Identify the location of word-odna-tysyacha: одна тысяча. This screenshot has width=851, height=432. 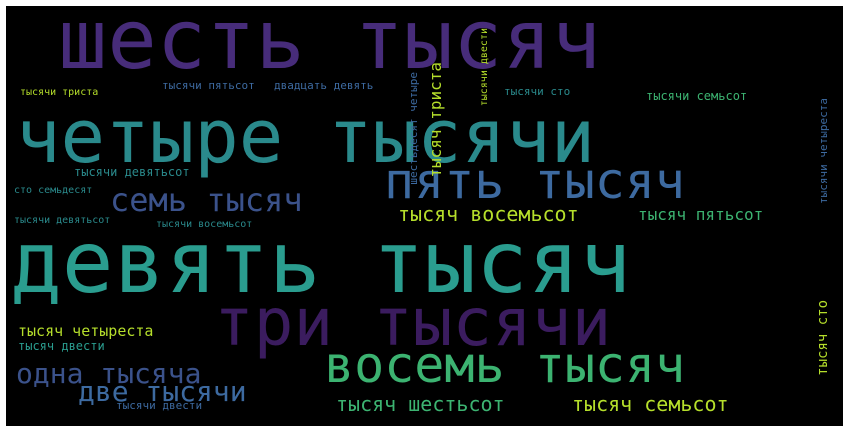
(109, 373).